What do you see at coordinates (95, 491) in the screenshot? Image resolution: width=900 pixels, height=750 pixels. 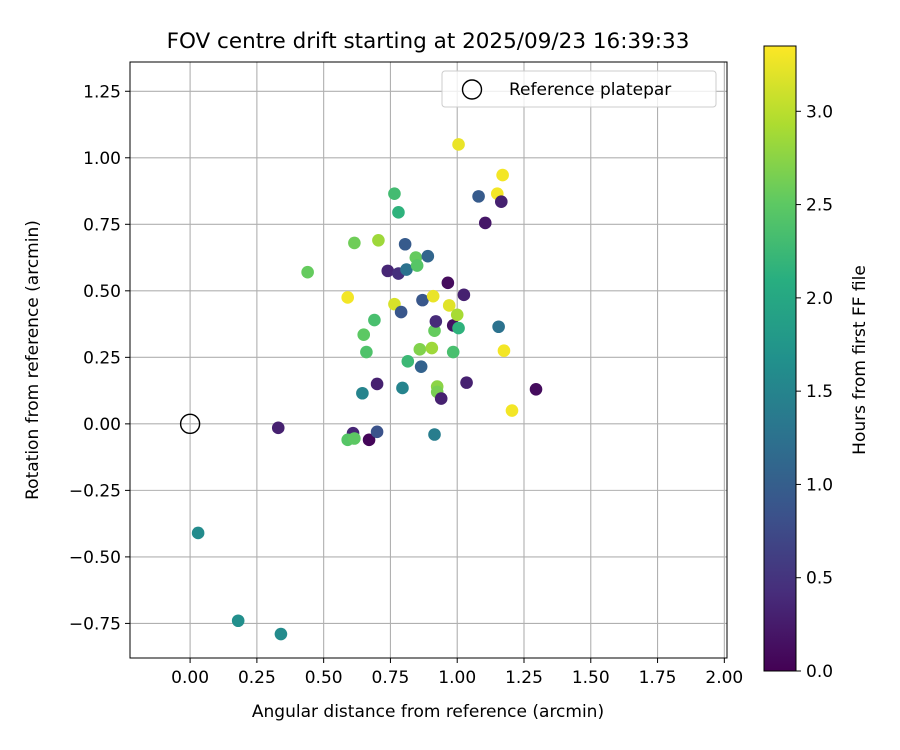 I see `y-tick-label: −0.25` at bounding box center [95, 491].